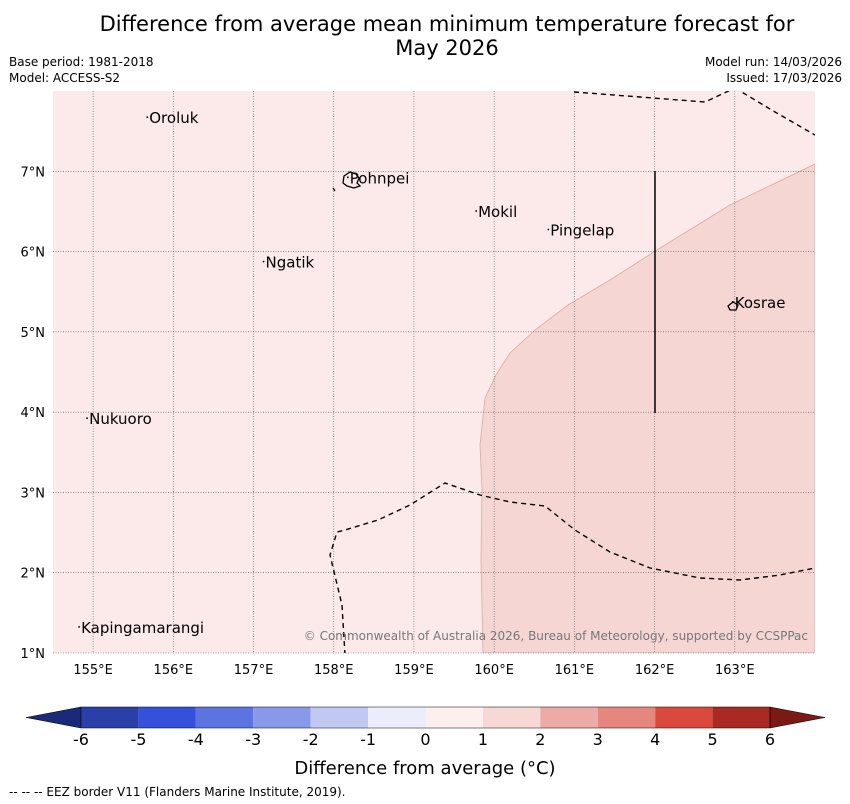 This screenshot has height=804, width=850. What do you see at coordinates (334, 189) in the screenshot?
I see `ant-atoll-coastline` at bounding box center [334, 189].